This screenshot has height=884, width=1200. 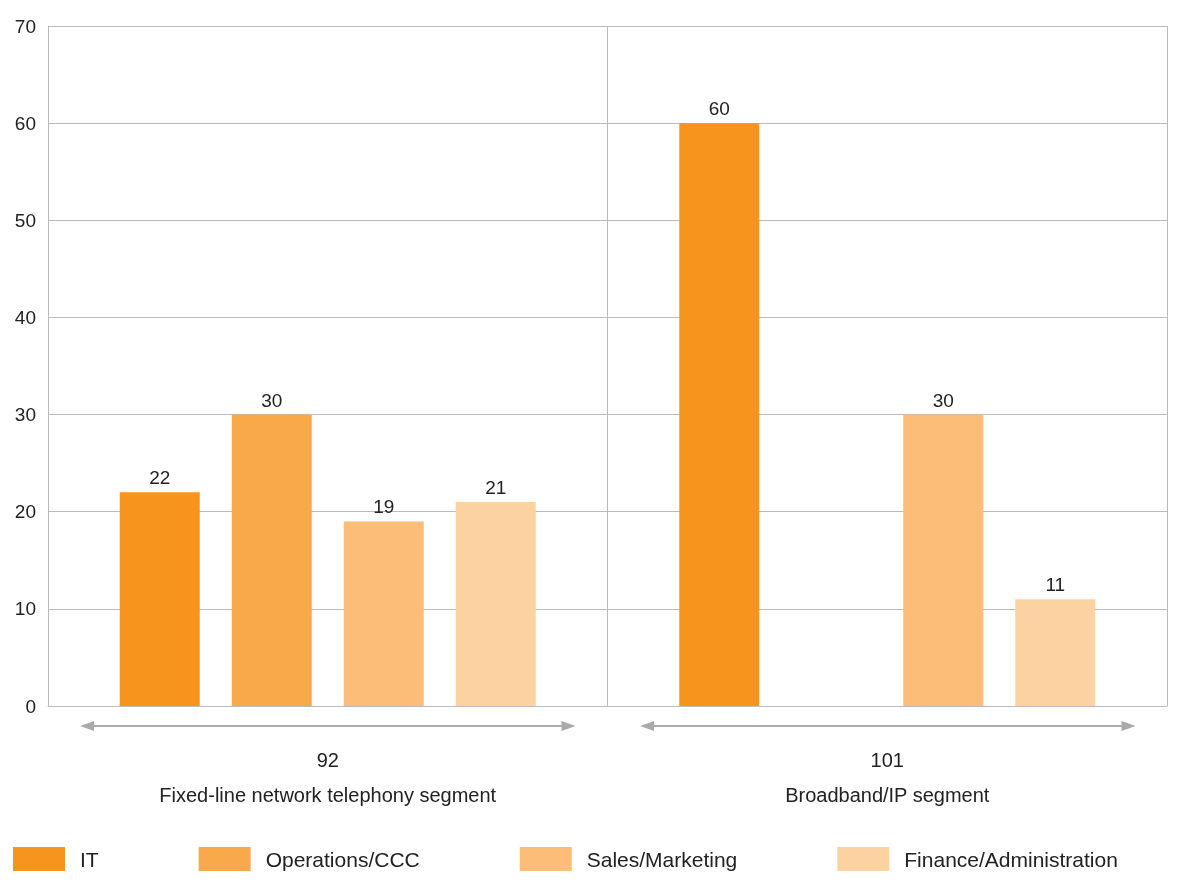 What do you see at coordinates (327, 760) in the screenshot?
I see `total-label: 92` at bounding box center [327, 760].